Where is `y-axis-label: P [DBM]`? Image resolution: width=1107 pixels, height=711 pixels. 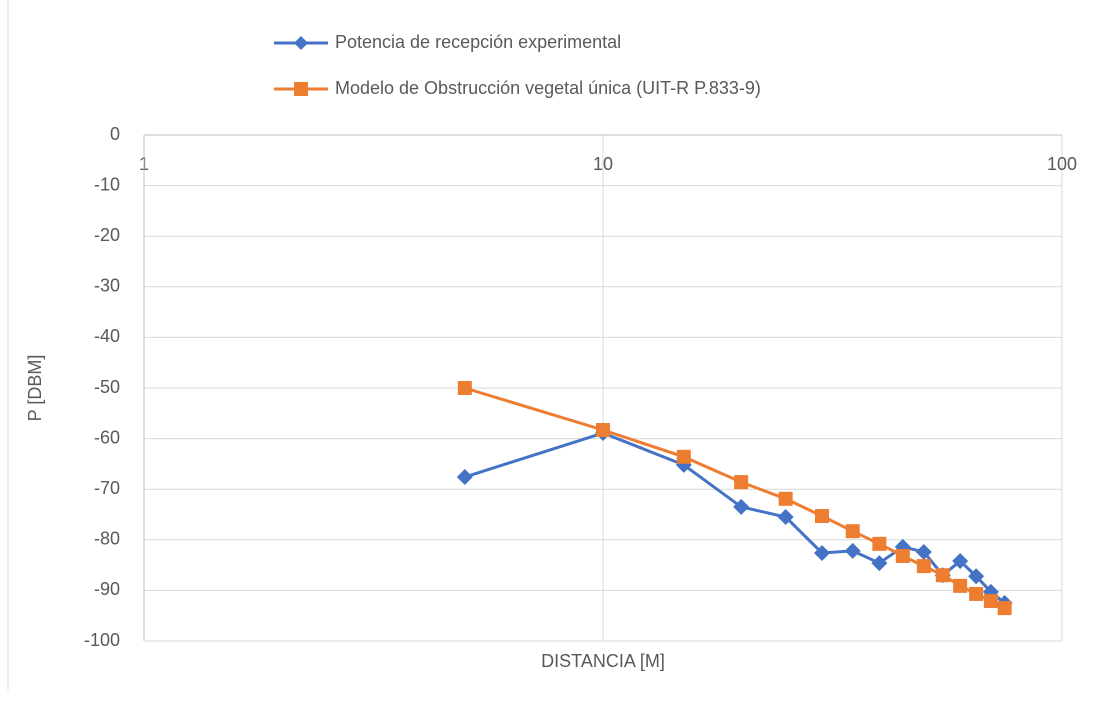
y-axis-label: P [DBM] is located at coordinates (35, 388).